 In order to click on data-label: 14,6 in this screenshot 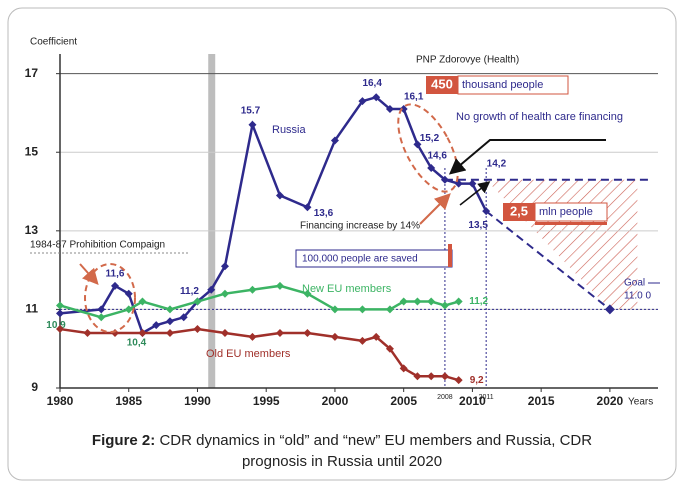, I will do `click(437, 156)`.